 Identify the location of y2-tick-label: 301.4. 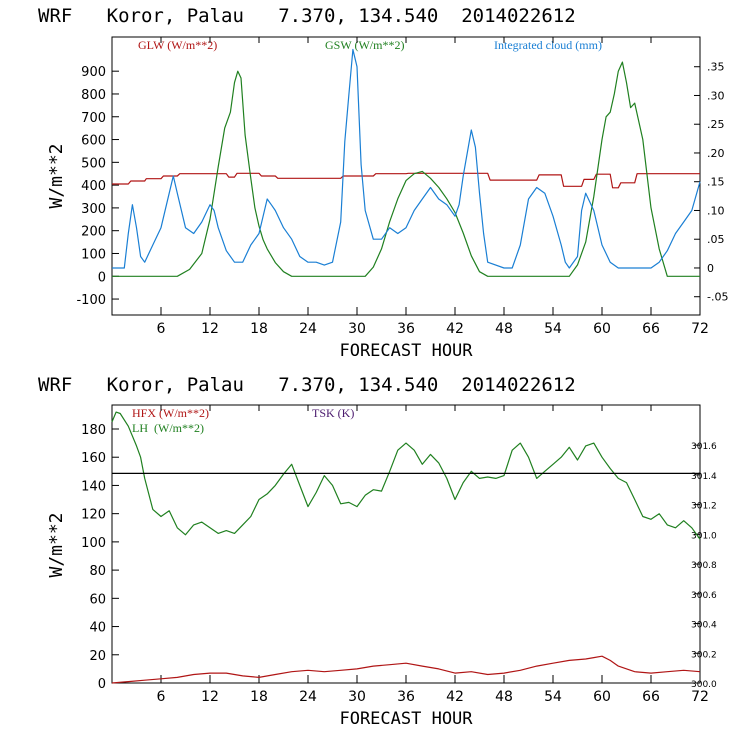
(704, 477).